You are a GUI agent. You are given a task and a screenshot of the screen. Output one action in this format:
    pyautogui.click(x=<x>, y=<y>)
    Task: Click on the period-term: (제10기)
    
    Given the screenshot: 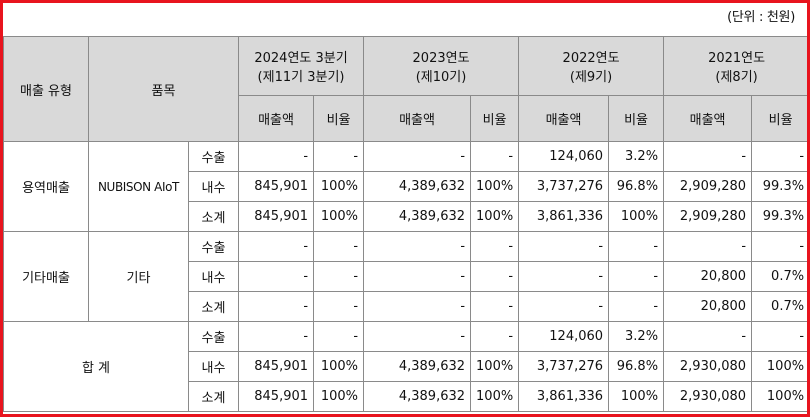 What is the action you would take?
    pyautogui.click(x=441, y=77)
    